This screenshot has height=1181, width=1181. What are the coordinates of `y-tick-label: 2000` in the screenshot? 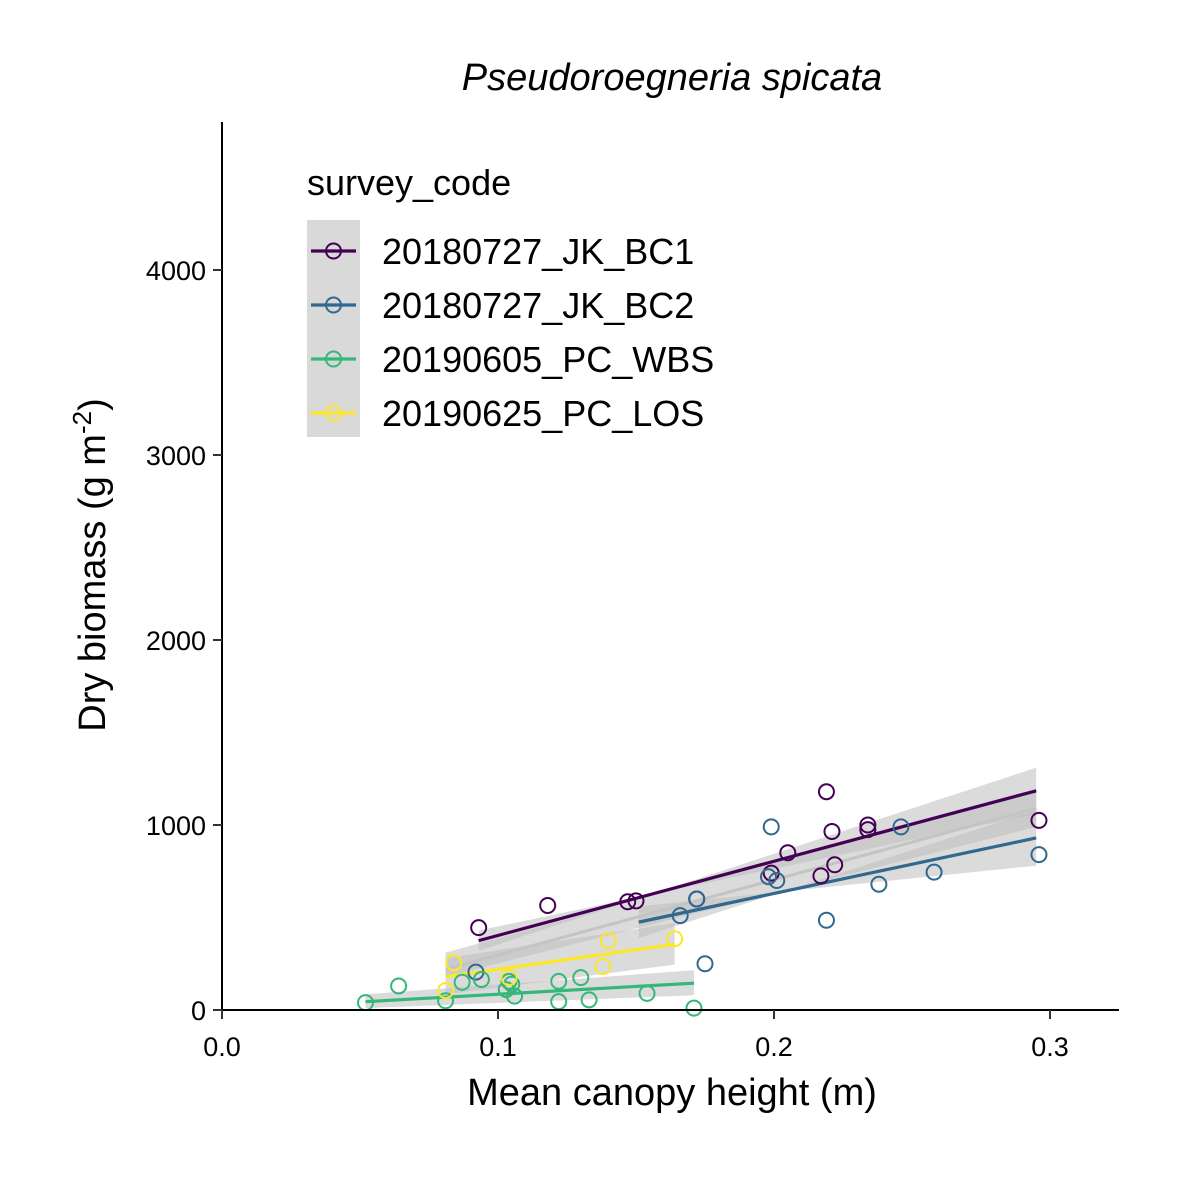 It's located at (176, 641).